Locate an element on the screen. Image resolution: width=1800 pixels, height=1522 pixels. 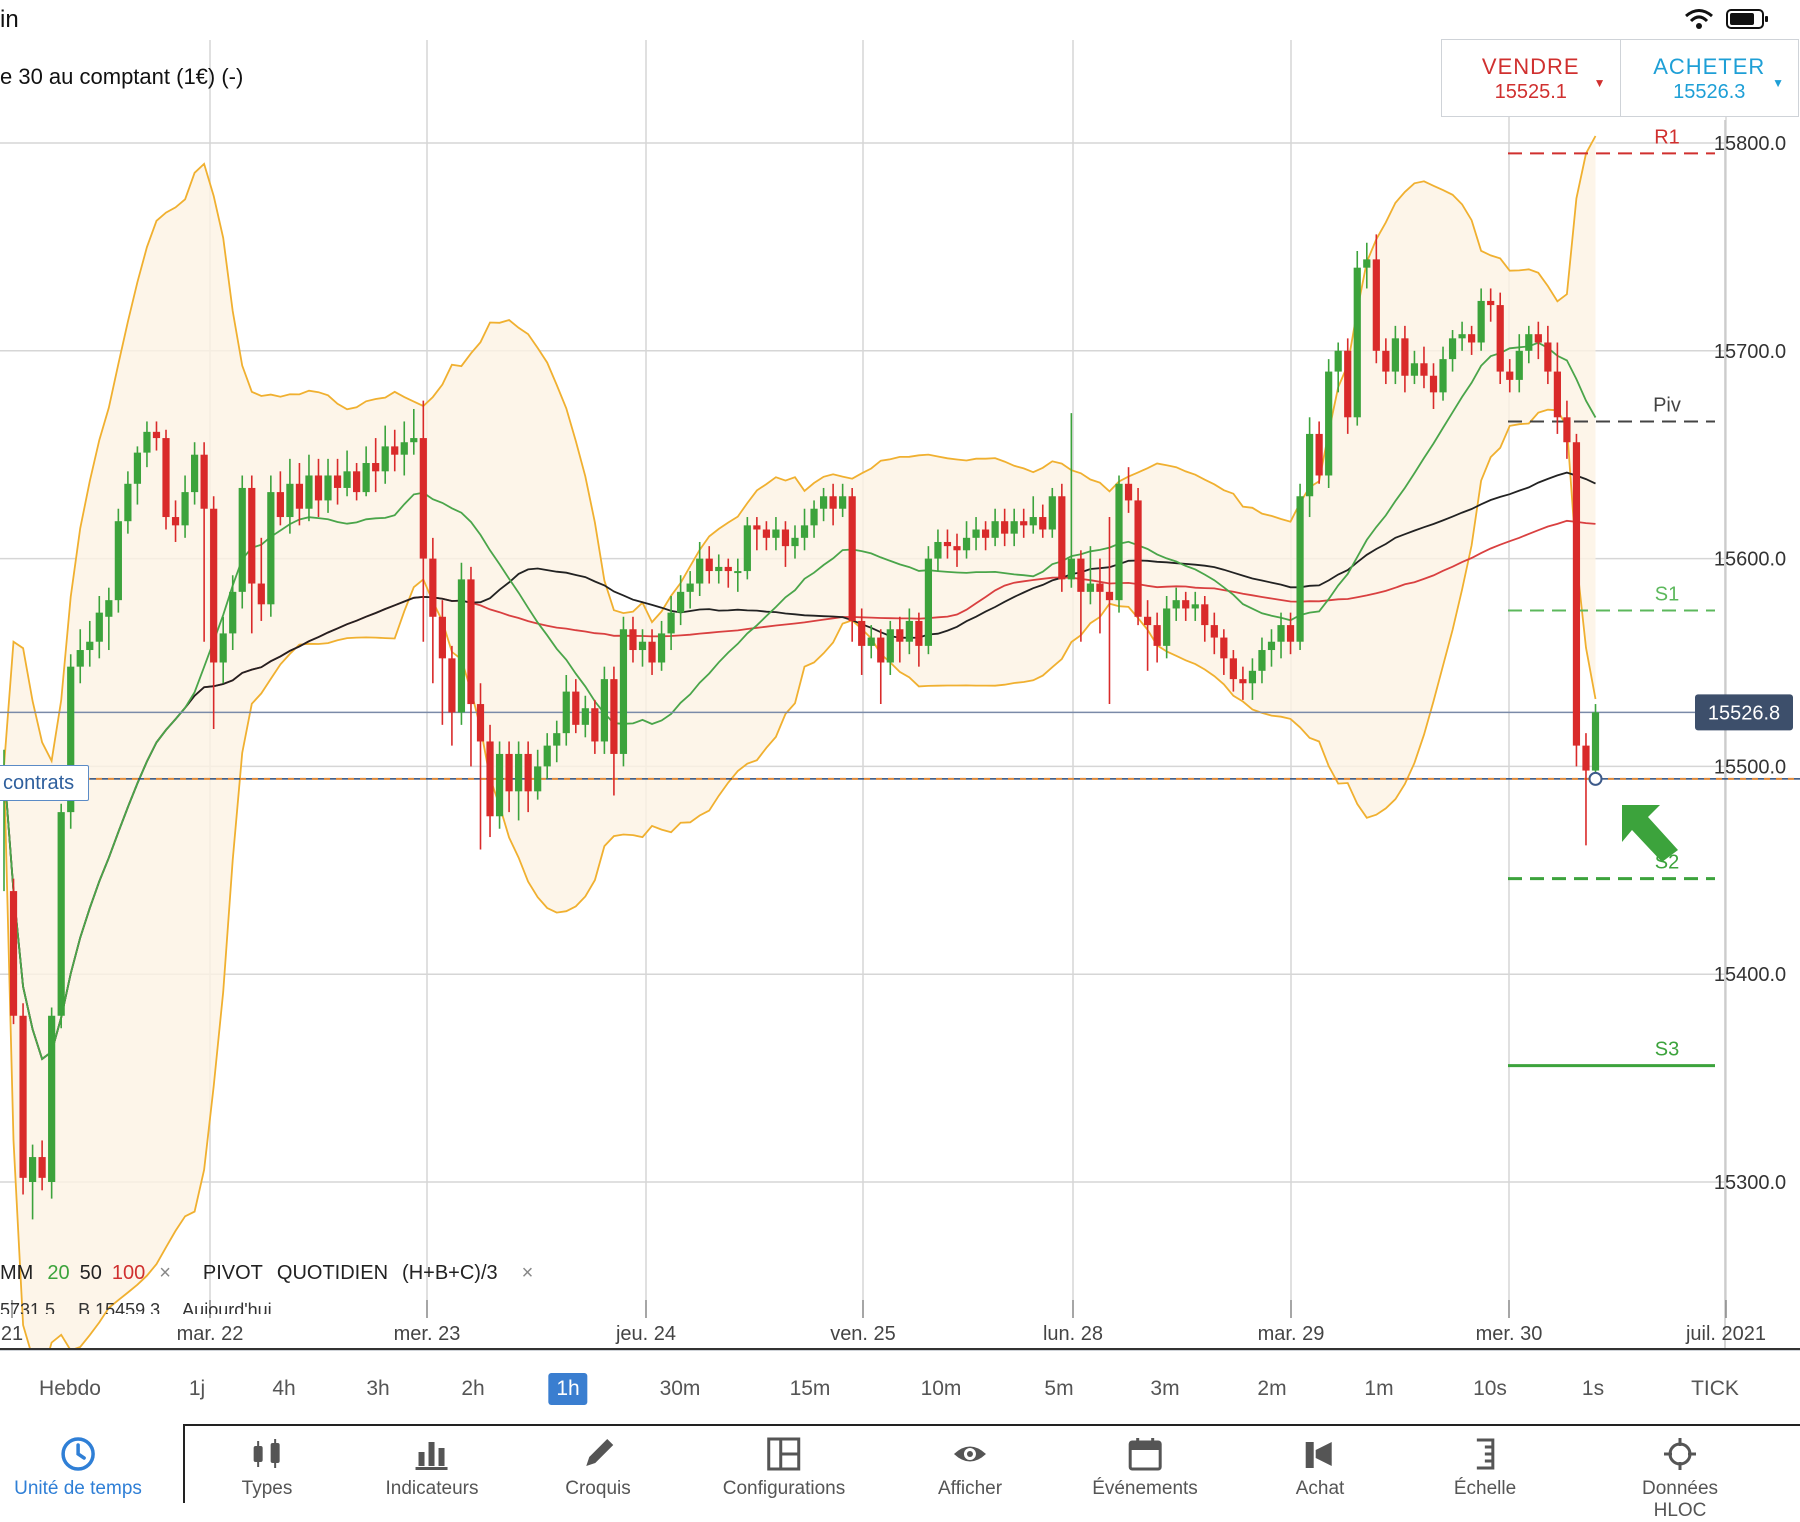
buy-button: ACHETER 15526.3 ▼ is located at coordinates (1709, 78).